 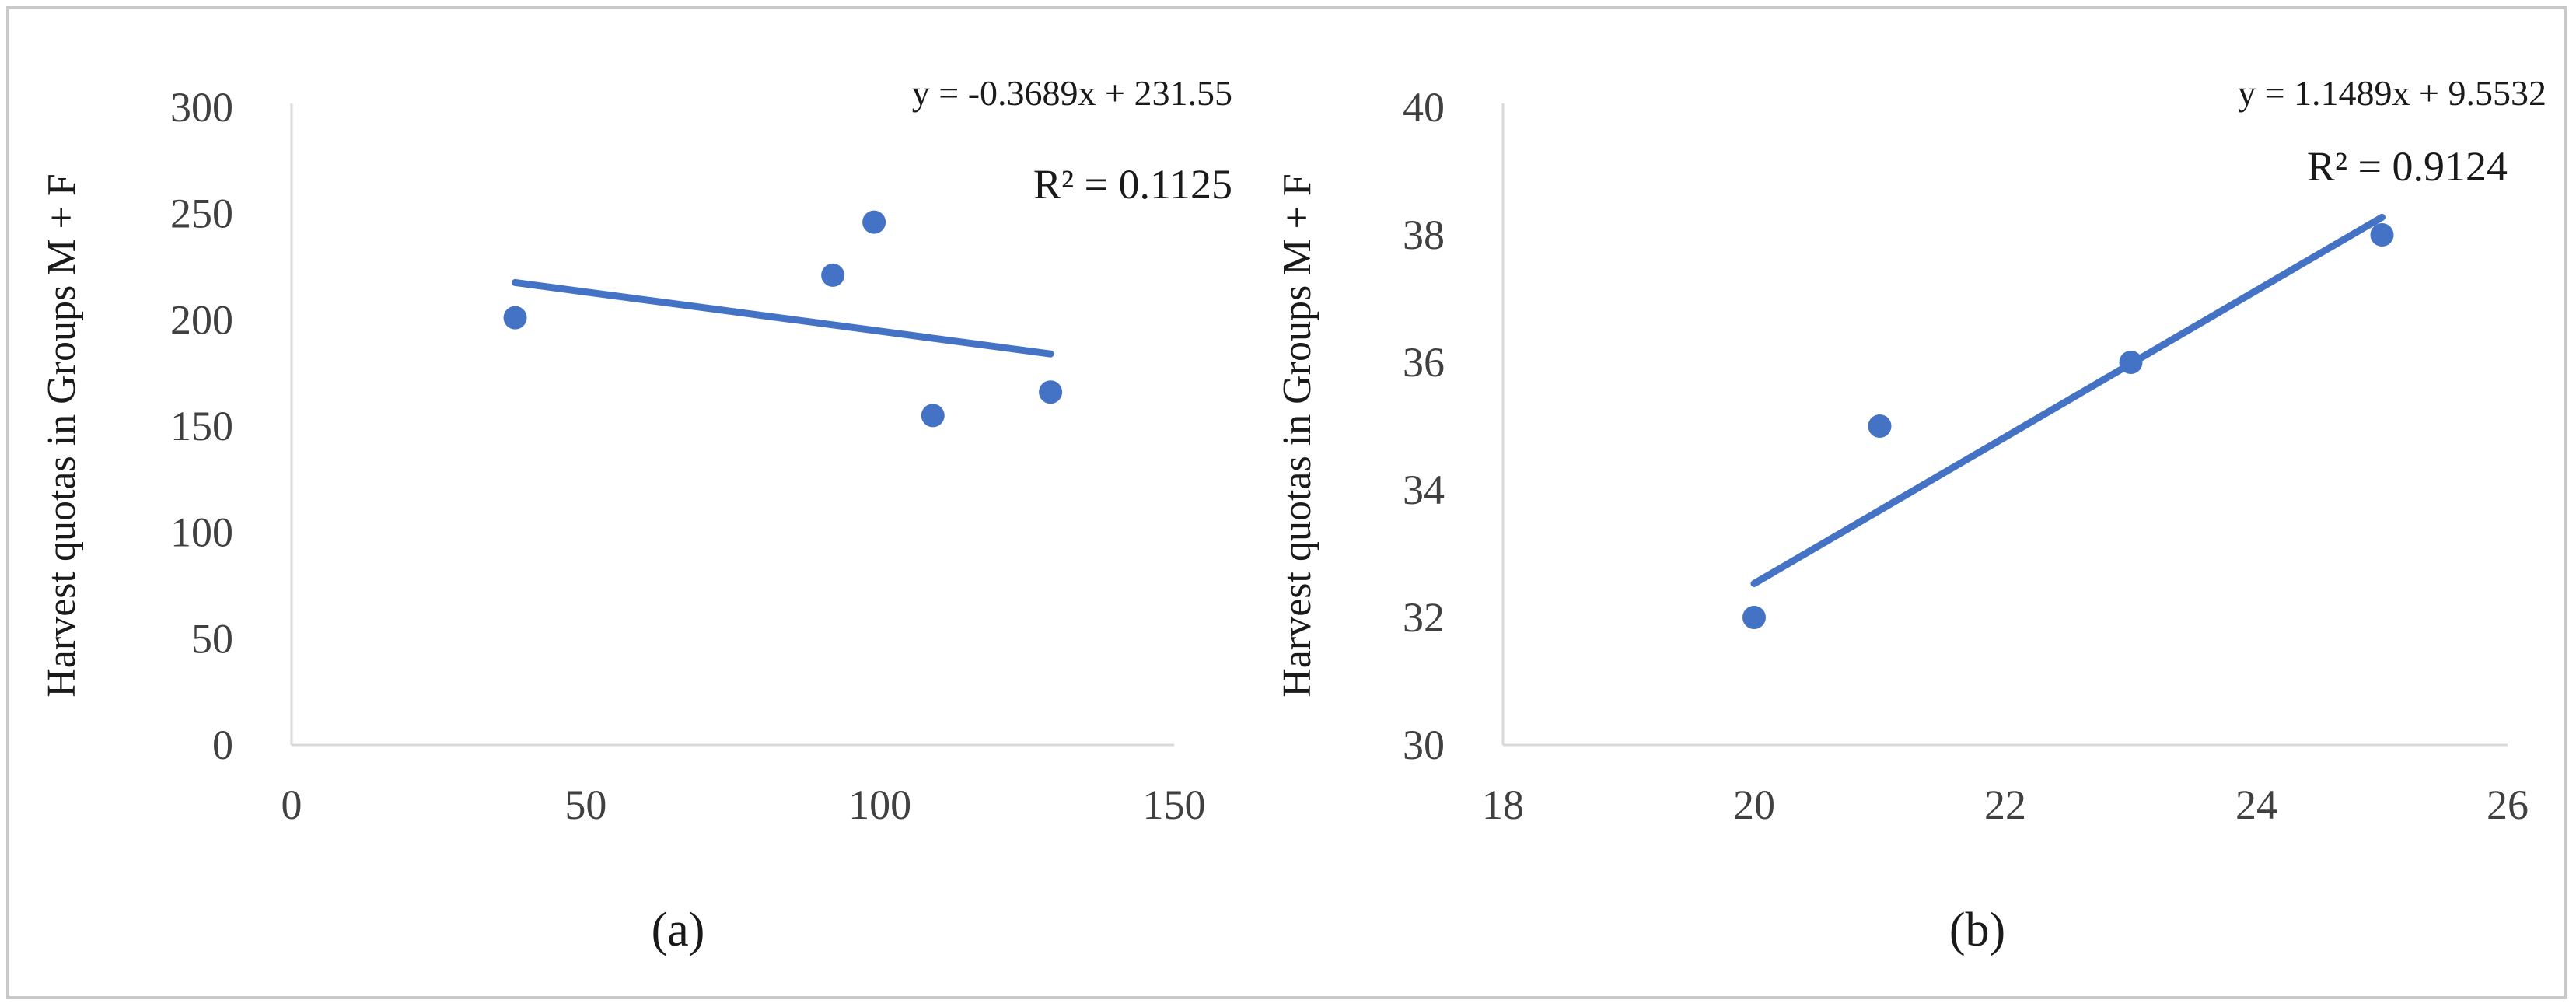 I want to click on chart-a-r2: R² = 0.1125, so click(x=1132, y=184).